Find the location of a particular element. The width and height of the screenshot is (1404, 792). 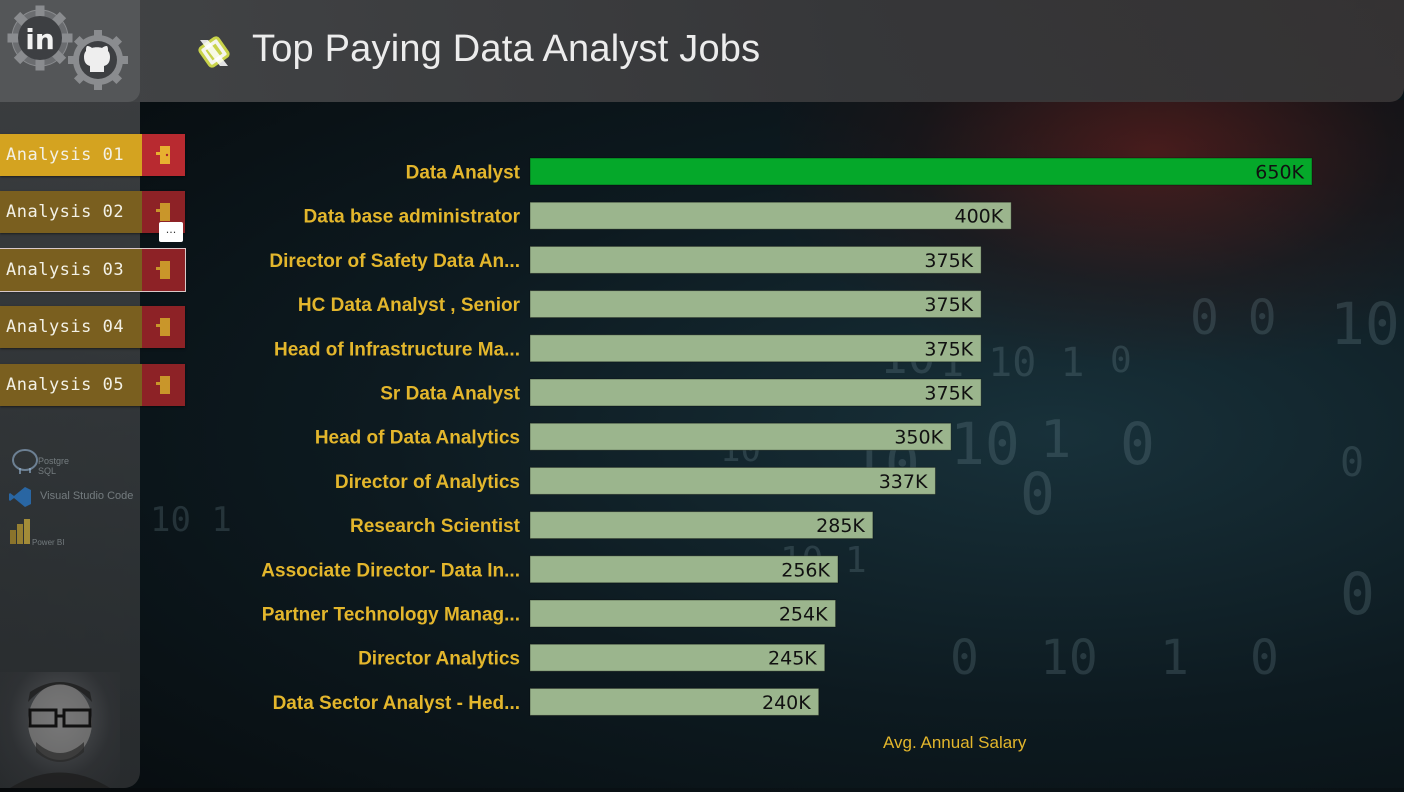

category-label: Data Analyst is located at coordinates (463, 173).